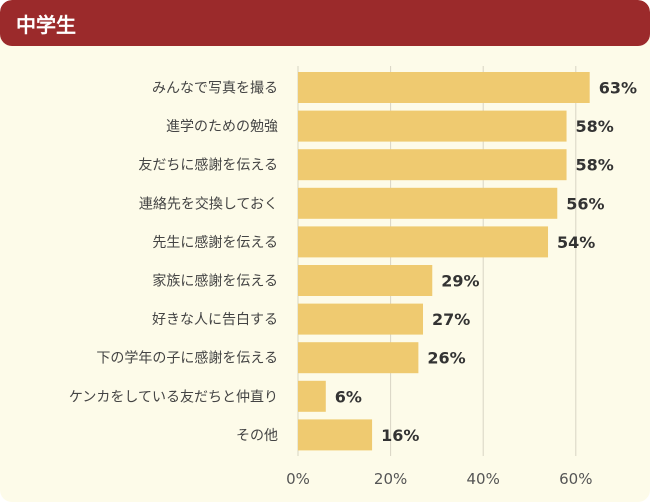  What do you see at coordinates (483, 479) in the screenshot?
I see `x-tick-label: 40%` at bounding box center [483, 479].